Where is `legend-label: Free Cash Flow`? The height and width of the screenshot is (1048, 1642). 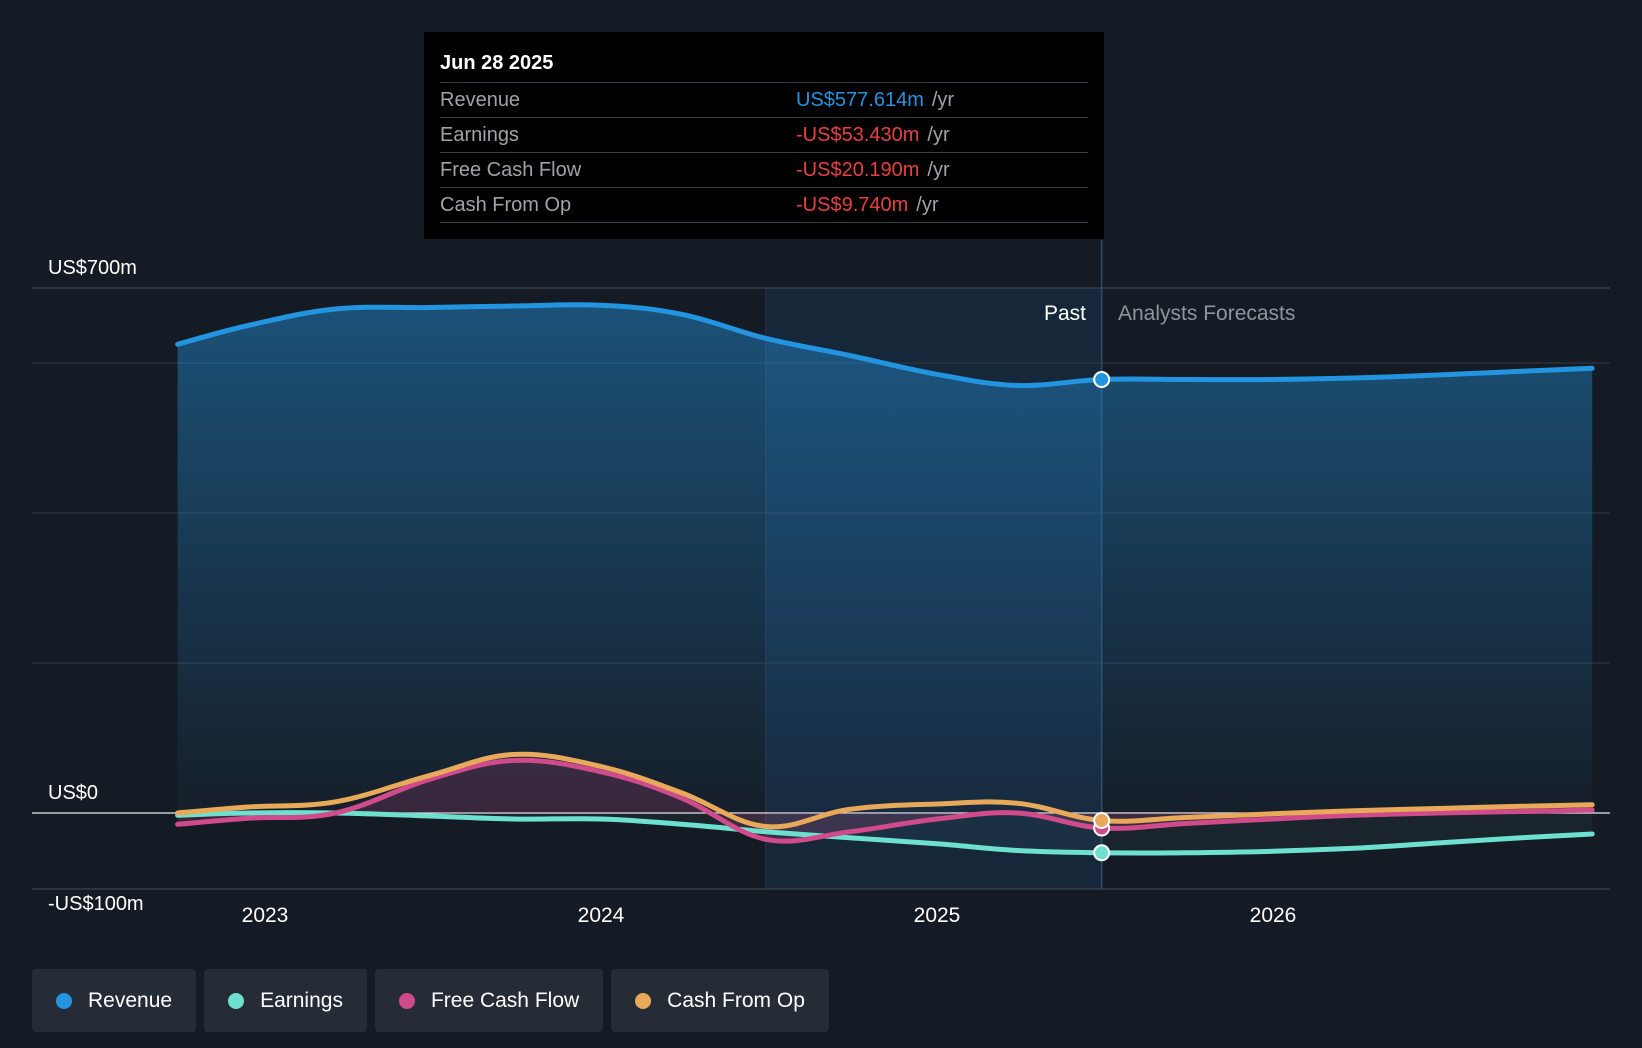 legend-label: Free Cash Flow is located at coordinates (505, 1000).